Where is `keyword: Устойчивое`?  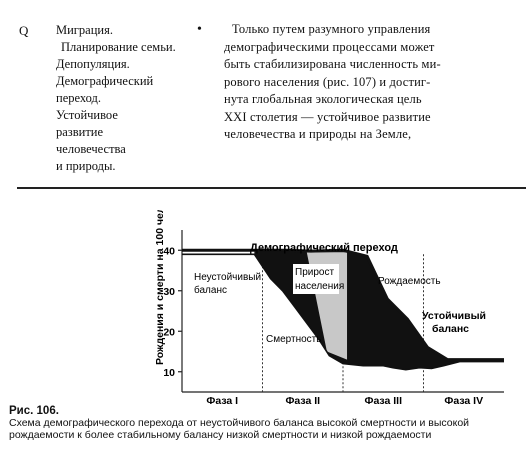 keyword: Устойчивое is located at coordinates (87, 115).